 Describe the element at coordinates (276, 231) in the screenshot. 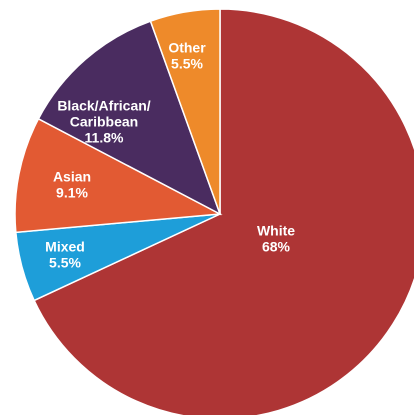

I see `slice-category-label: White` at that location.